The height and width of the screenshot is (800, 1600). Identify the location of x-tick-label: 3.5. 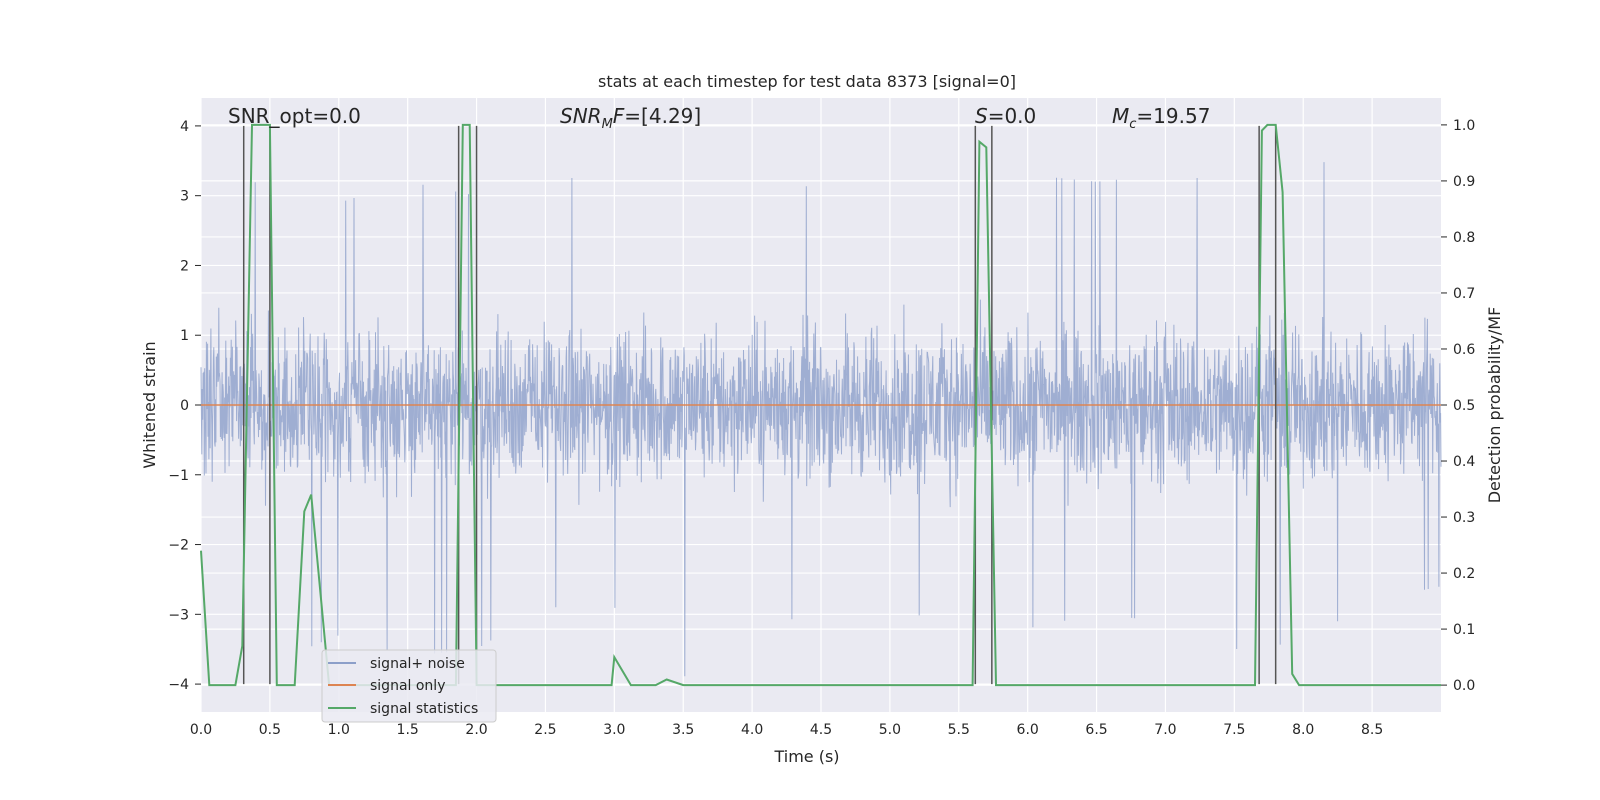
(683, 730).